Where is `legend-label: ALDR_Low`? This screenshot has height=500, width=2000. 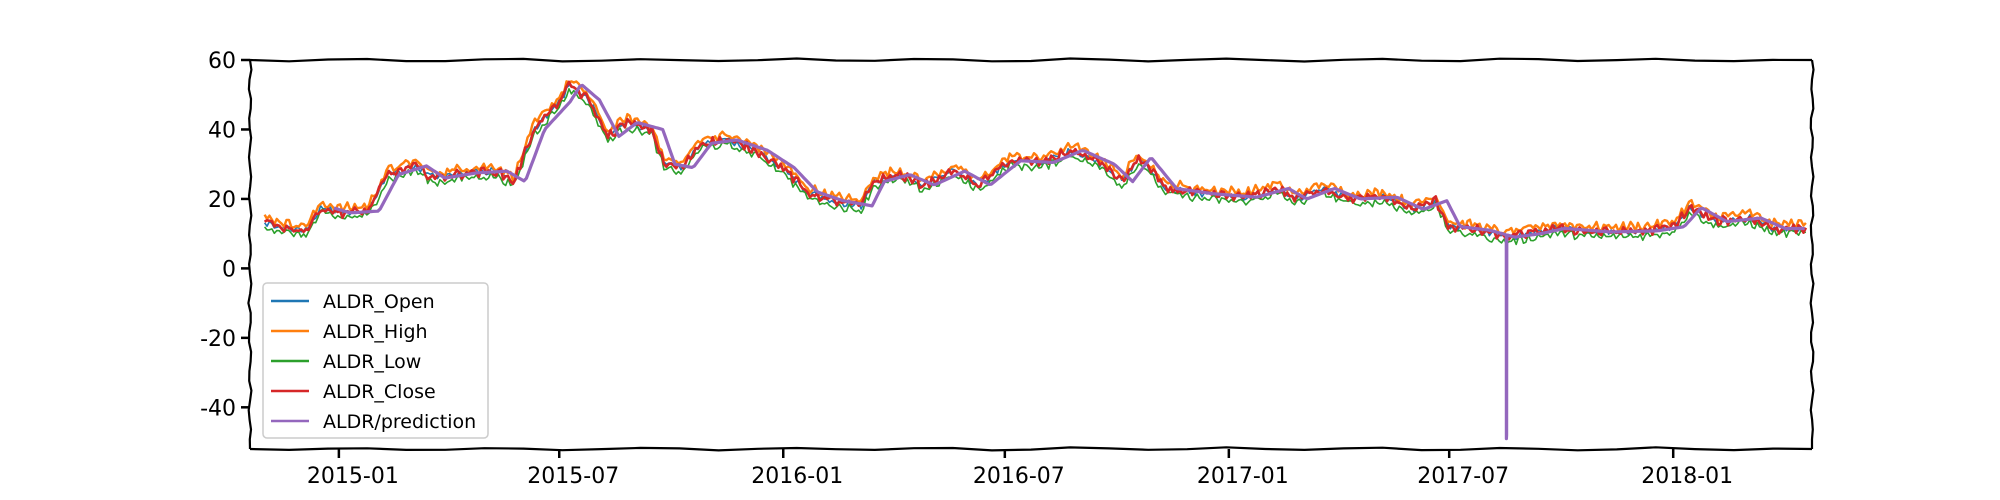
legend-label: ALDR_Low is located at coordinates (372, 362).